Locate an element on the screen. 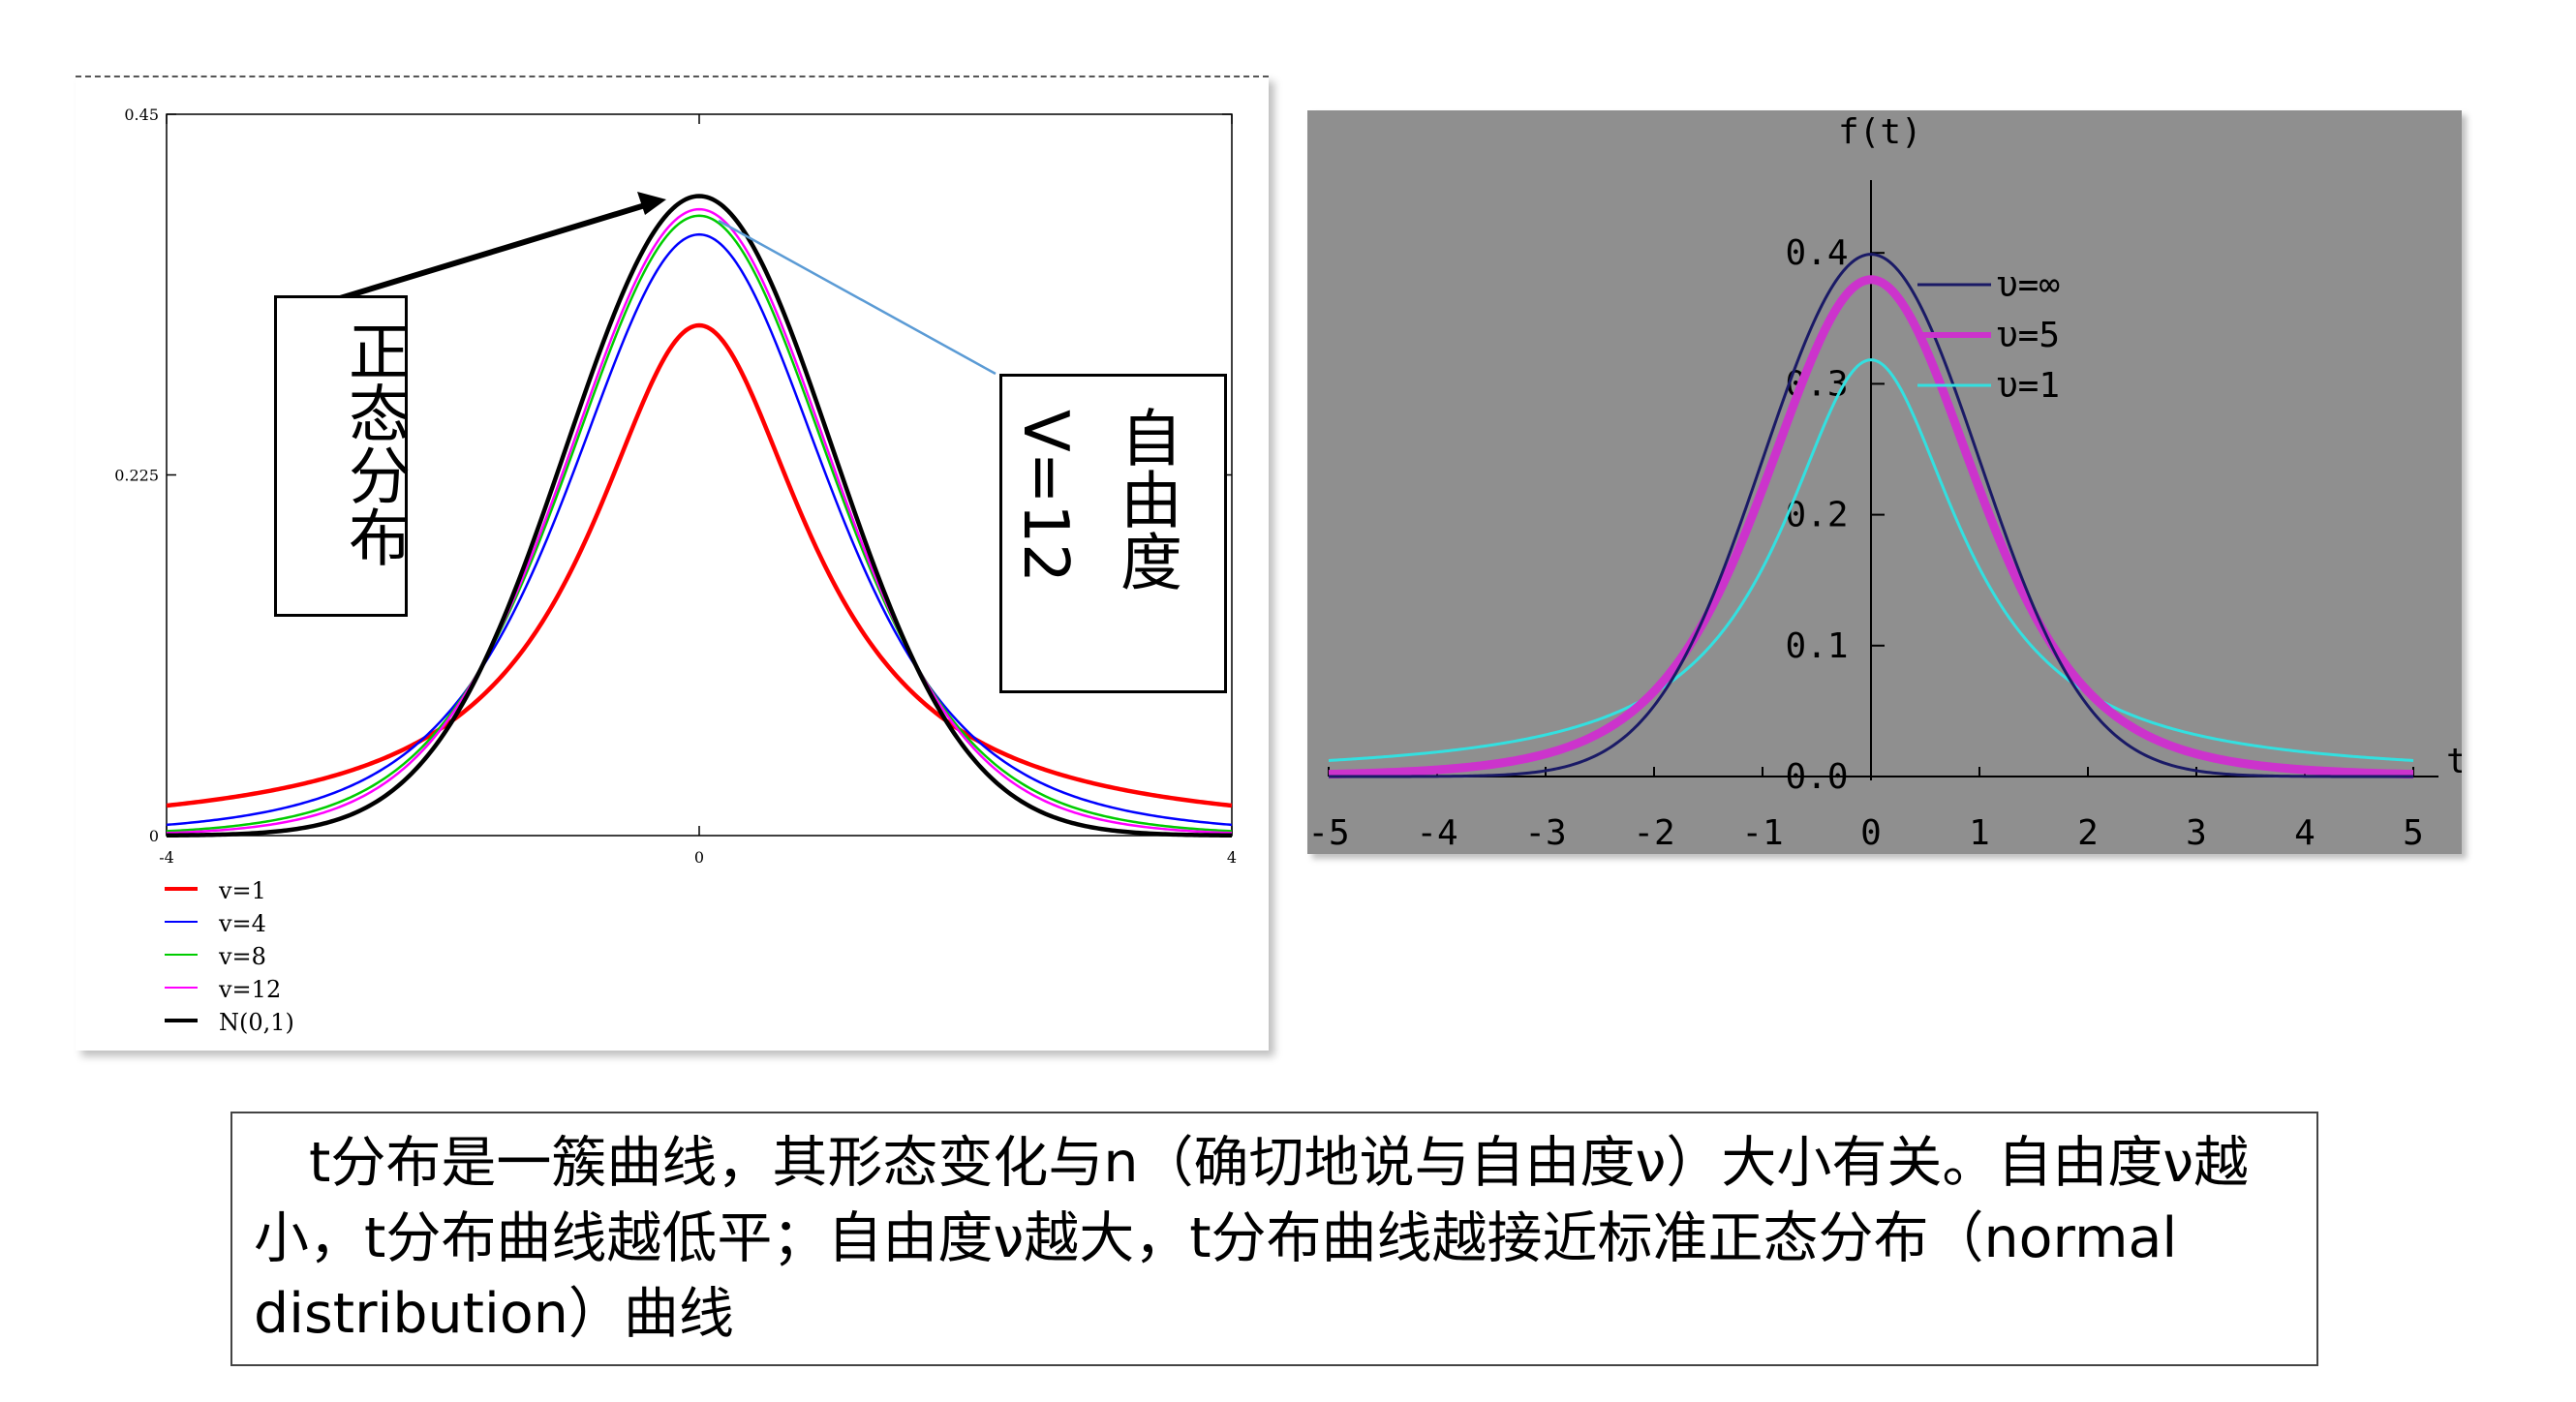  left-legend-label: v=8 is located at coordinates (242, 957).